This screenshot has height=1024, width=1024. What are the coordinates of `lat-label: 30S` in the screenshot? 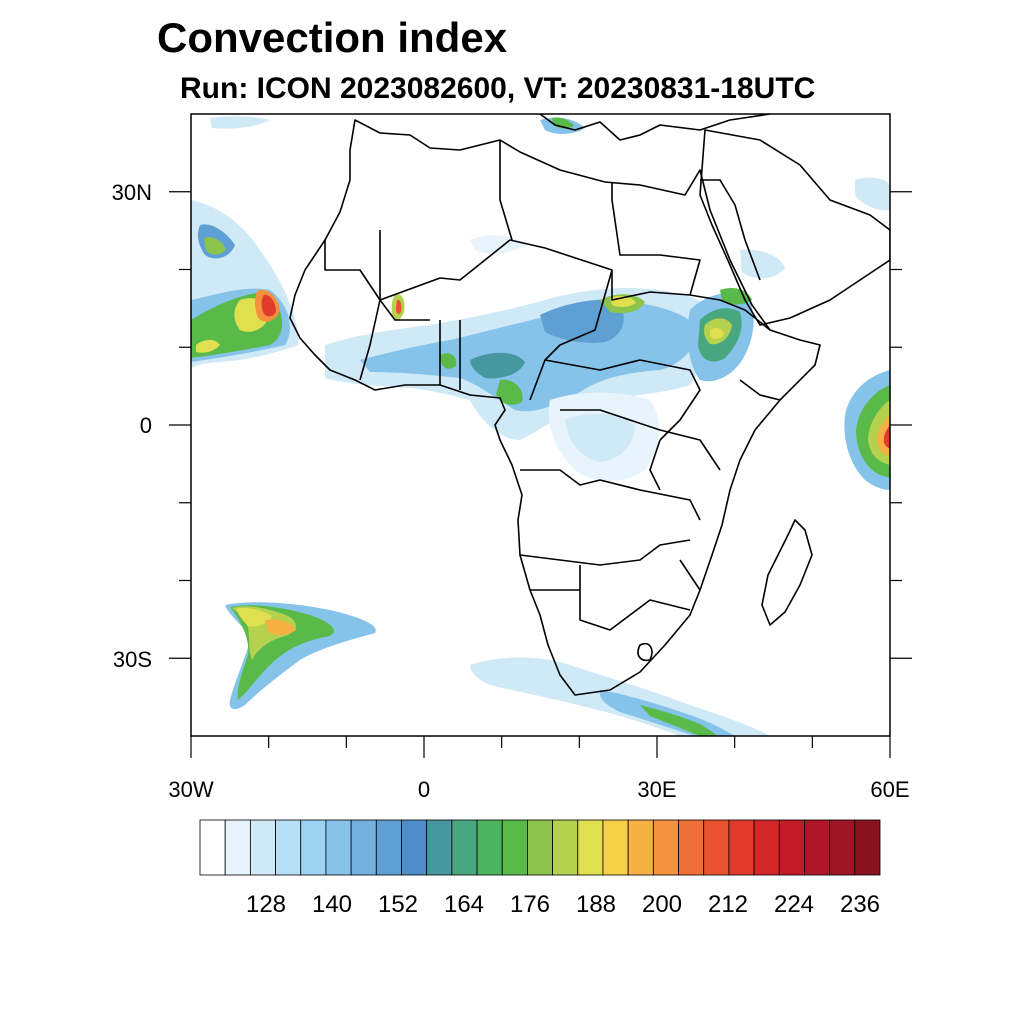 It's located at (132, 659).